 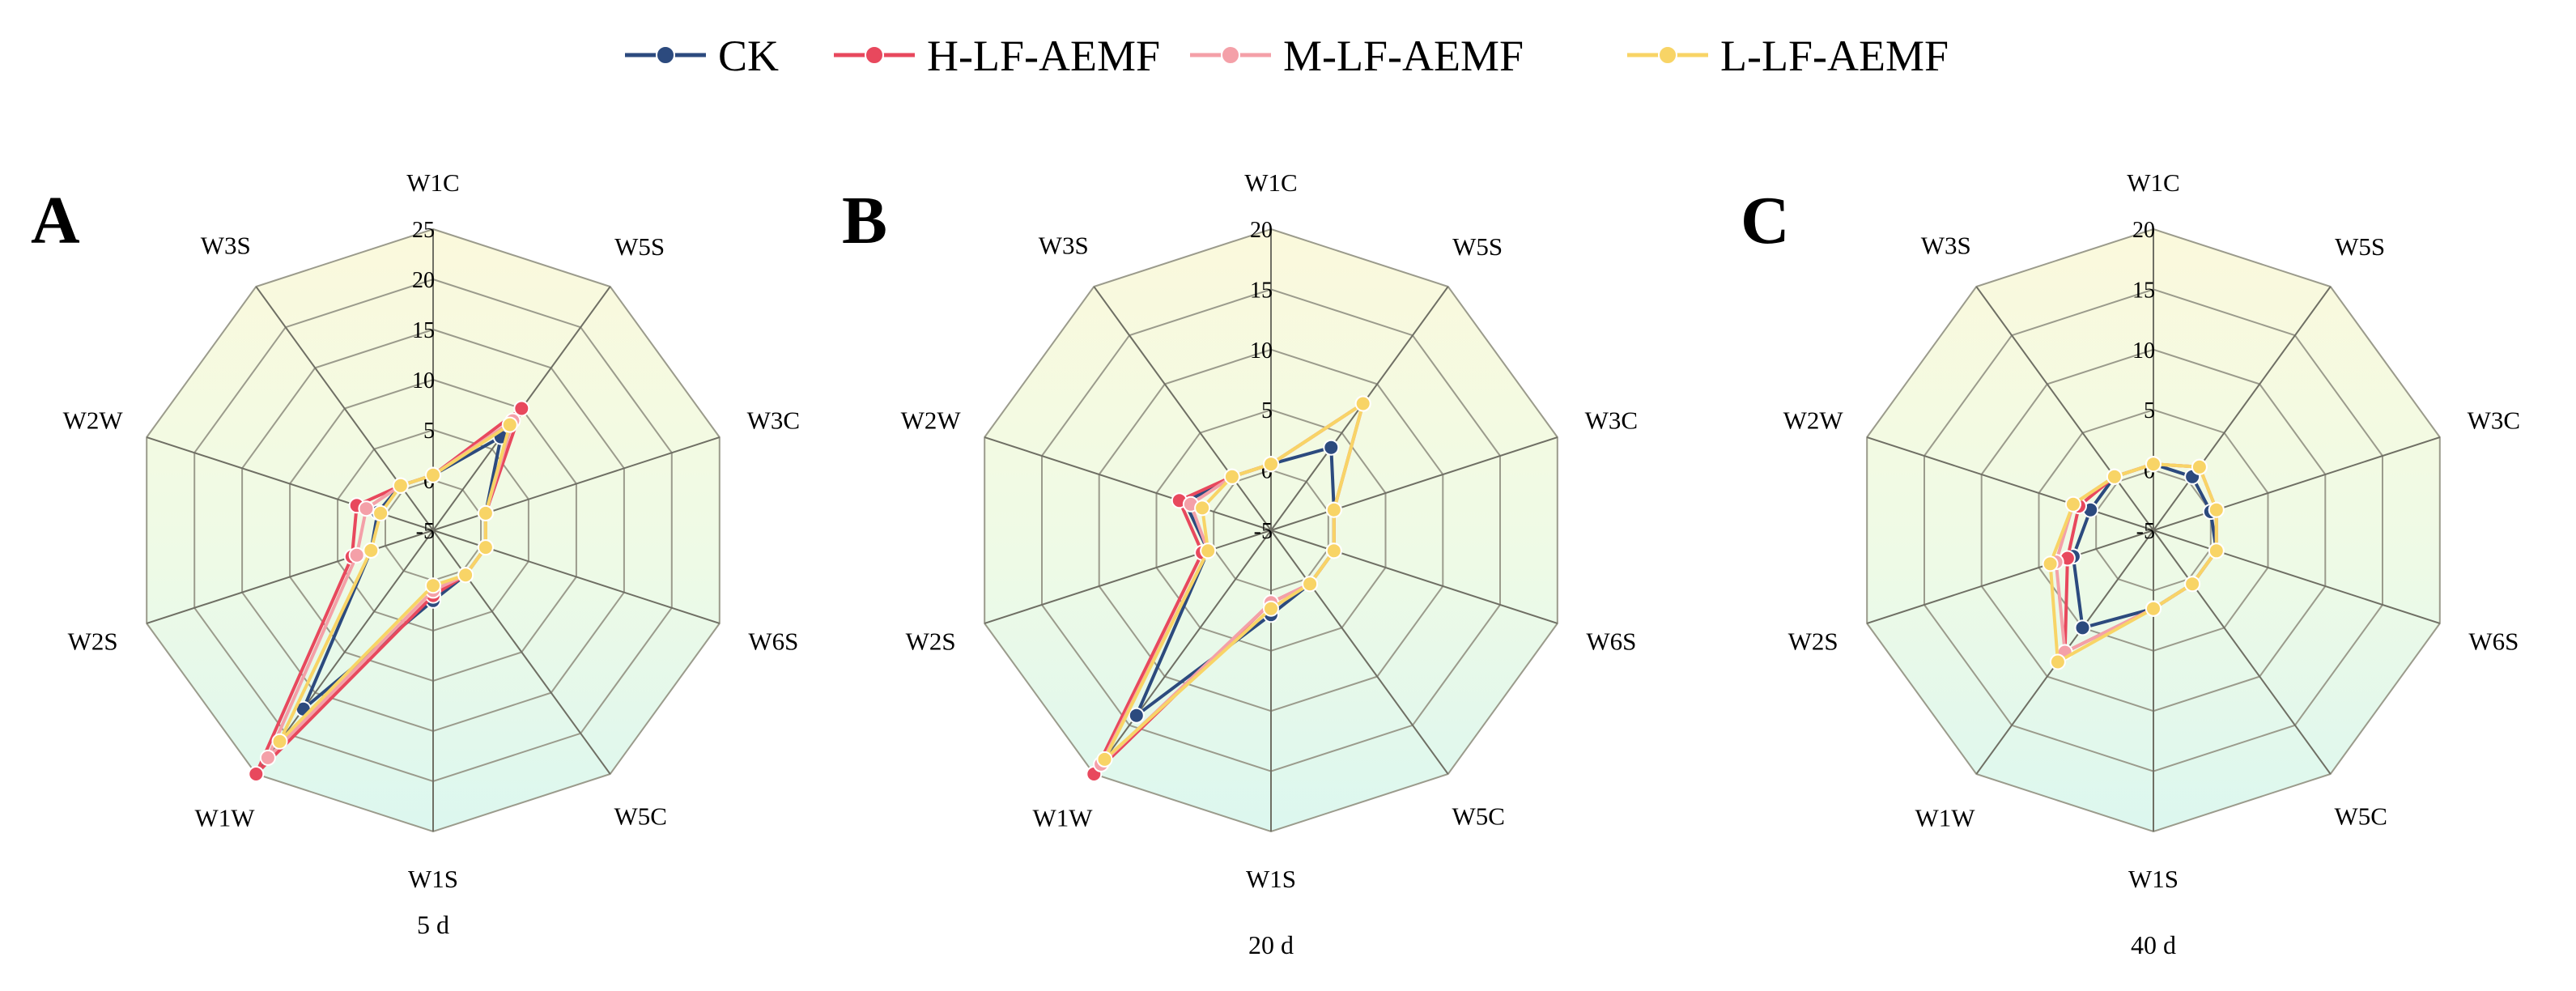 I want to click on legend-item-h-lf-aemf: H-LF-AEMF, so click(x=997, y=56).